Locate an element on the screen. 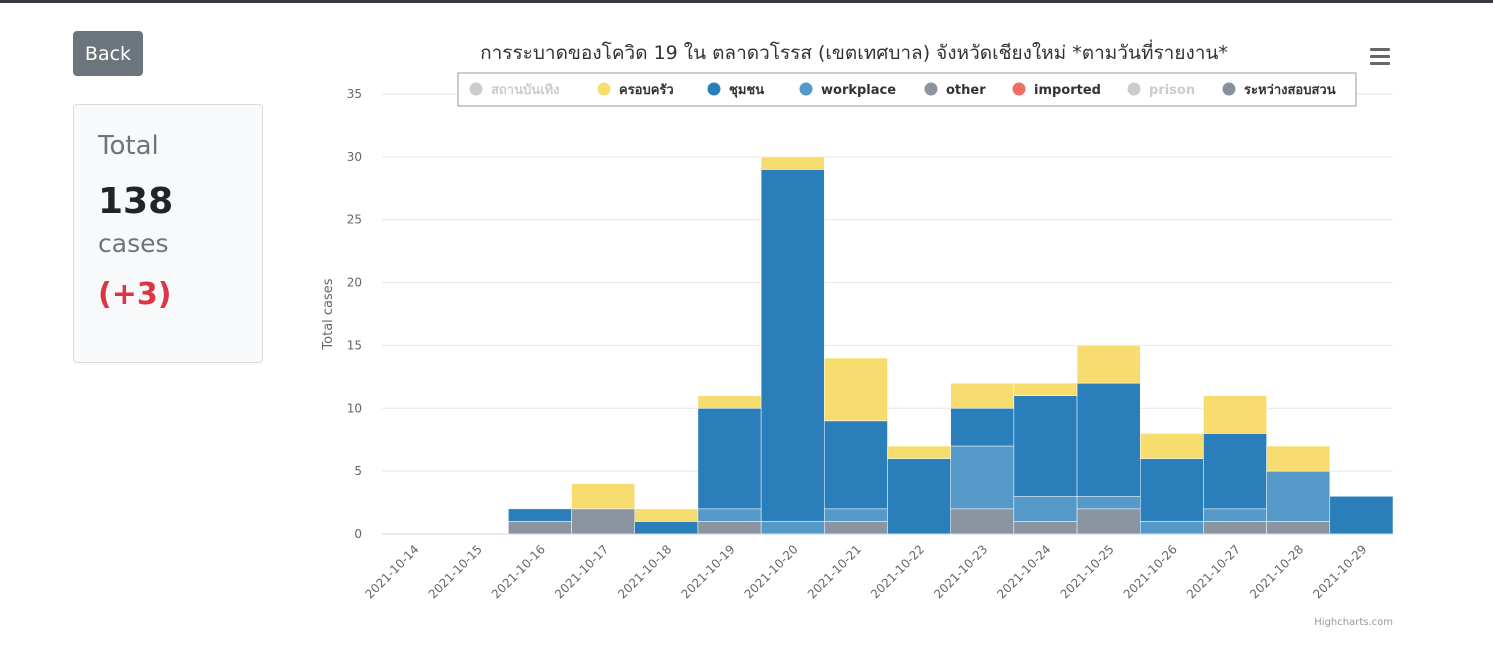 The width and height of the screenshot is (1493, 666). legend-item: prison is located at coordinates (1161, 90).